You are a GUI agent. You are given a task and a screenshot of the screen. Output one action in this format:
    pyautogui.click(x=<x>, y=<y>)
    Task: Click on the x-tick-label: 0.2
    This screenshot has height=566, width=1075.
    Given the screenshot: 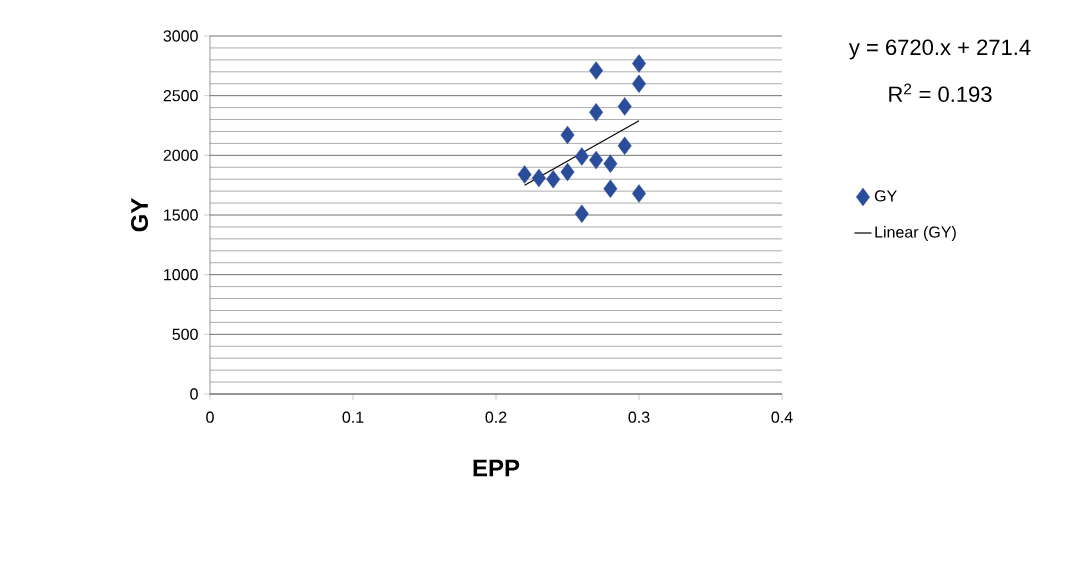 What is the action you would take?
    pyautogui.click(x=496, y=417)
    